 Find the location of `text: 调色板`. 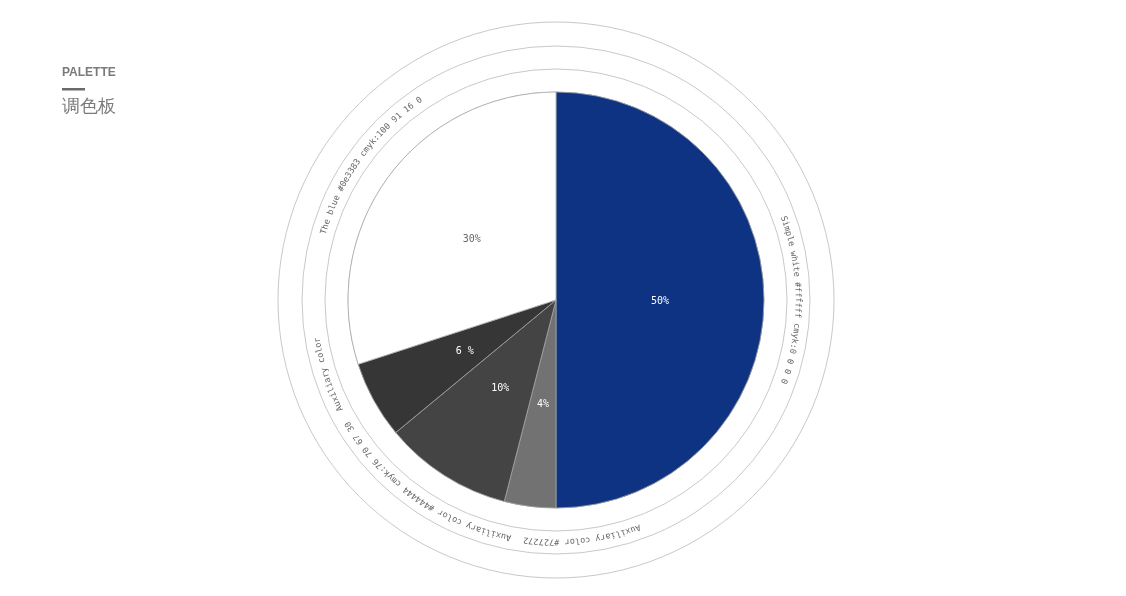

text: 调色板 is located at coordinates (89, 106).